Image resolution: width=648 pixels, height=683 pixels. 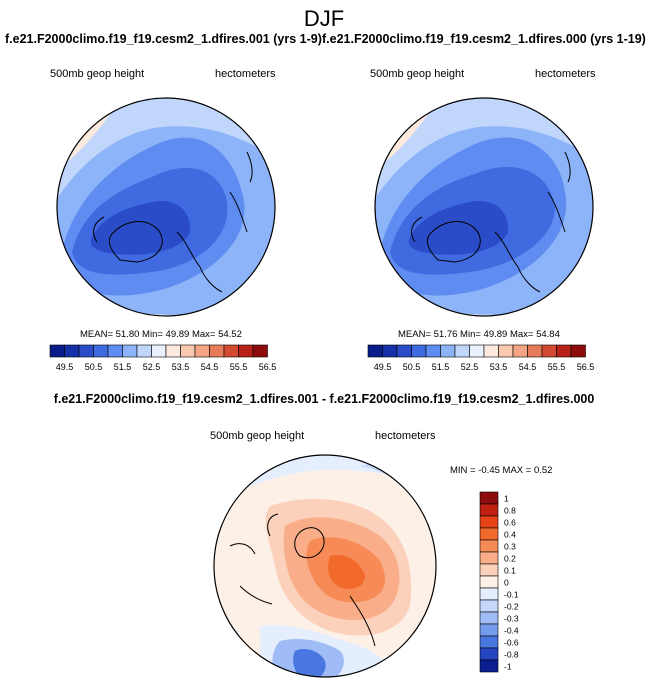 I want to click on panel2-colorbar-tick-label: 55.5, so click(x=557, y=367).